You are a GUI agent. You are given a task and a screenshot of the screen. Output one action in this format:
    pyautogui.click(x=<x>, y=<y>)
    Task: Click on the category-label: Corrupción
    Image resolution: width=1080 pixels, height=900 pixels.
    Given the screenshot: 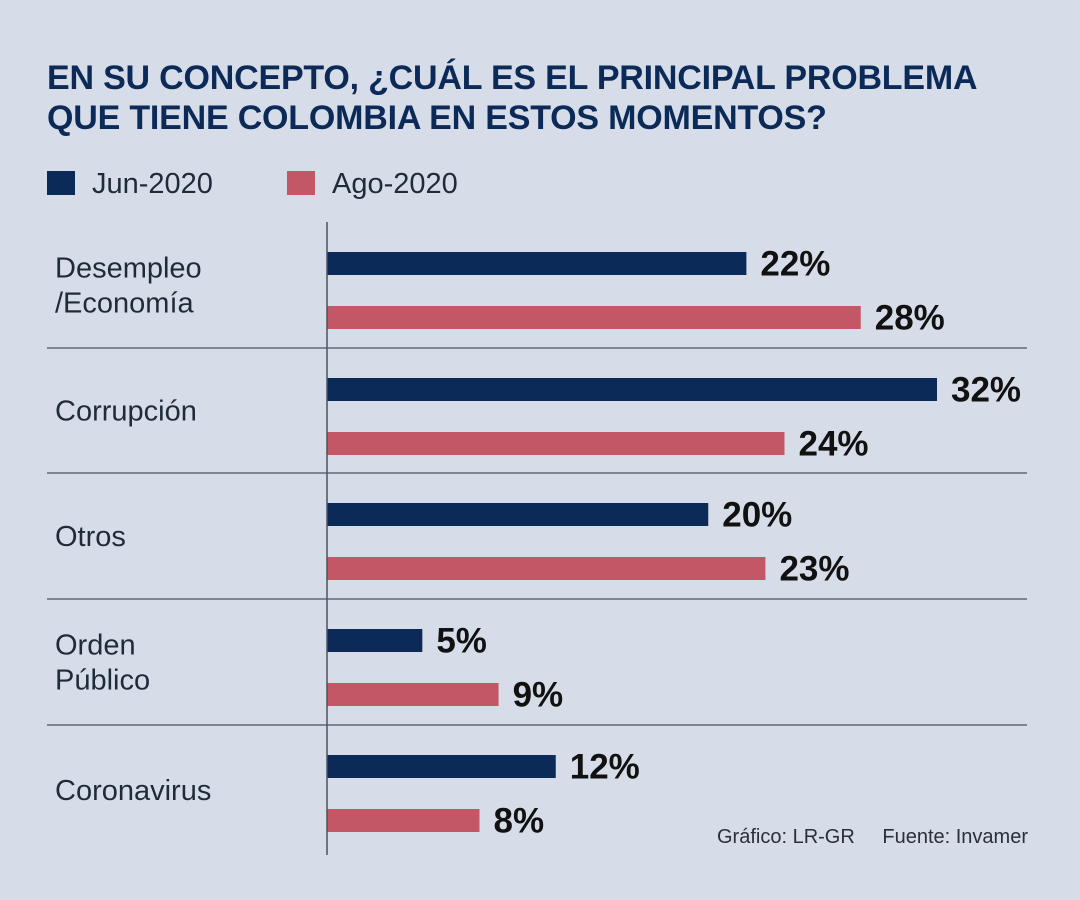 What is the action you would take?
    pyautogui.click(x=126, y=412)
    